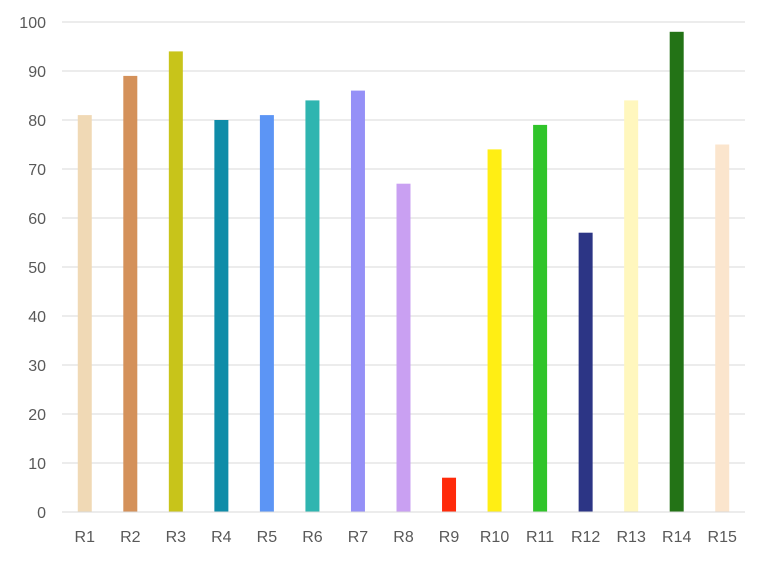  Describe the element at coordinates (175, 282) in the screenshot. I see `bar-r3` at that location.